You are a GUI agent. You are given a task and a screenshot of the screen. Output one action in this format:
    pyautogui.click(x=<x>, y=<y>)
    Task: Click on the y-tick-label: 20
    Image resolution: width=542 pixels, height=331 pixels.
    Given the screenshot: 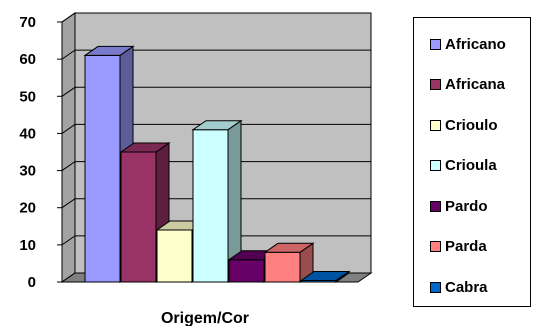 What is the action you would take?
    pyautogui.click(x=27, y=208)
    